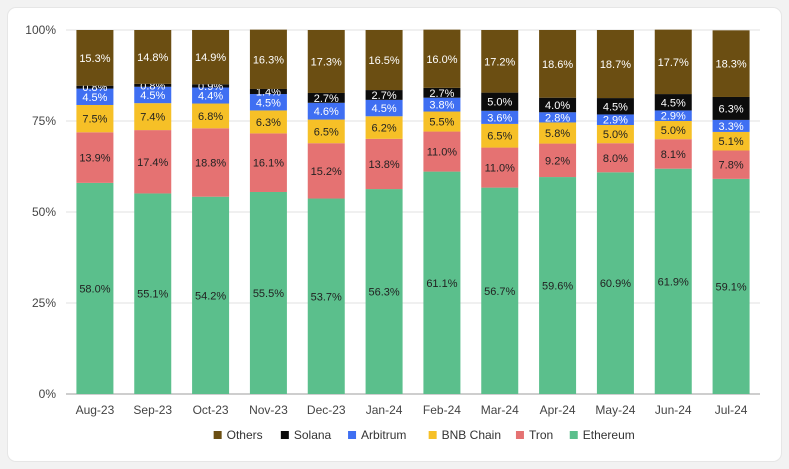  I want to click on legend-label: BNB Chain, so click(471, 435).